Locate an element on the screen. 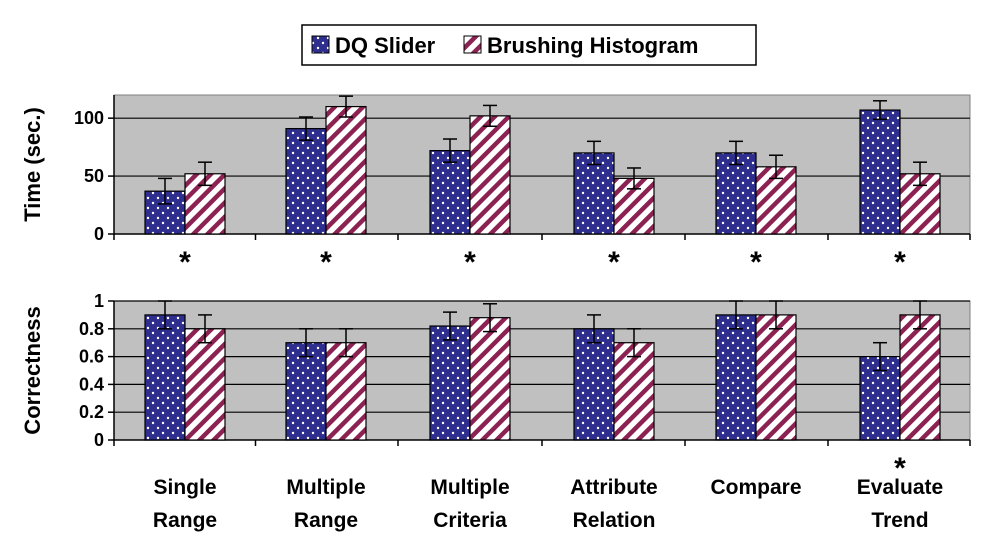 The image size is (996, 546). legend-box is located at coordinates (529, 45).